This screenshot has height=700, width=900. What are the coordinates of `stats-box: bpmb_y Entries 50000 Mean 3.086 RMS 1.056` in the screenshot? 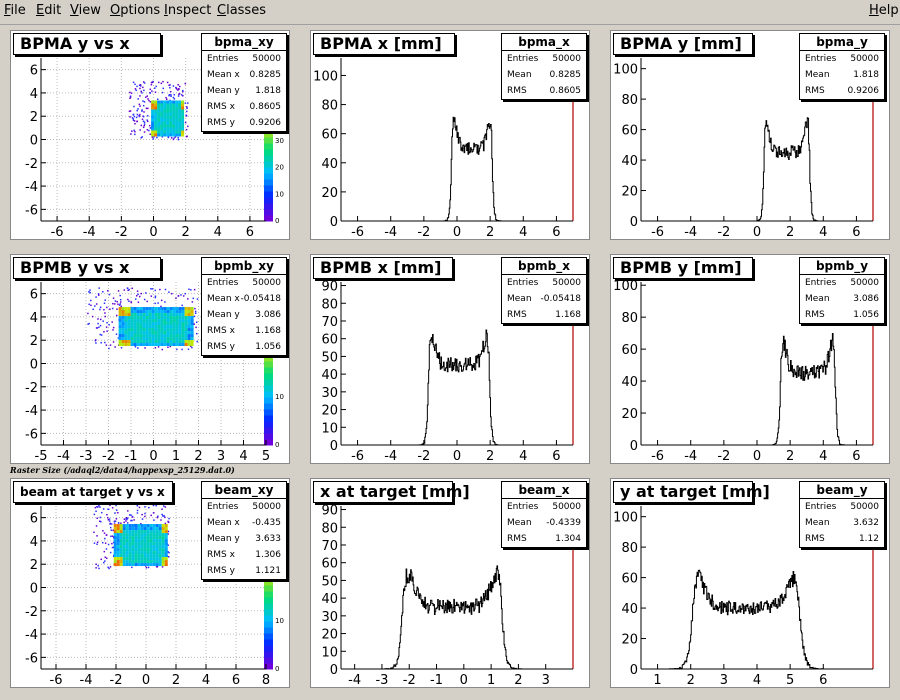 It's located at (842, 290).